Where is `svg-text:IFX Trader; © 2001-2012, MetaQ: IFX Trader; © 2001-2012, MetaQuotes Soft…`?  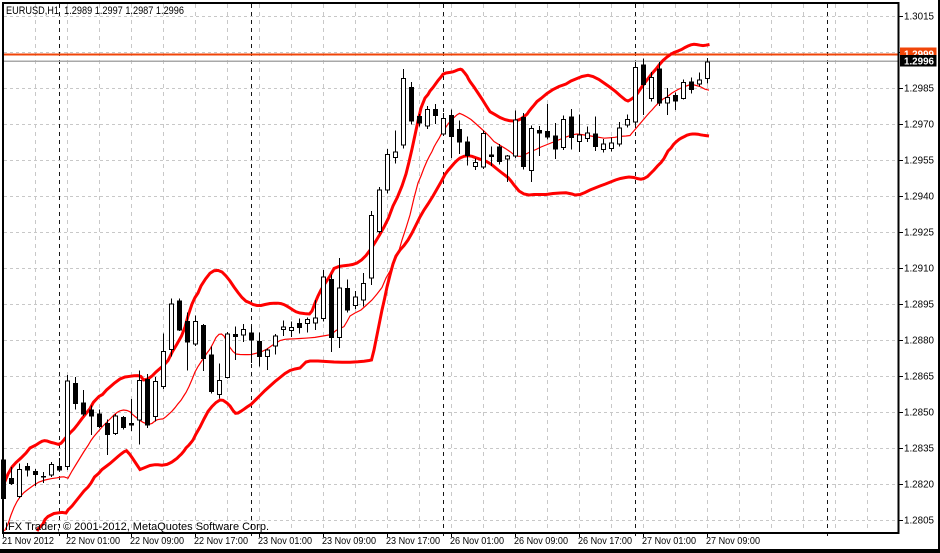 svg-text:IFX Trader; © 2001-2012, MetaQ: IFX Trader; © 2001-2012, MetaQuotes Soft… is located at coordinates (137, 527).